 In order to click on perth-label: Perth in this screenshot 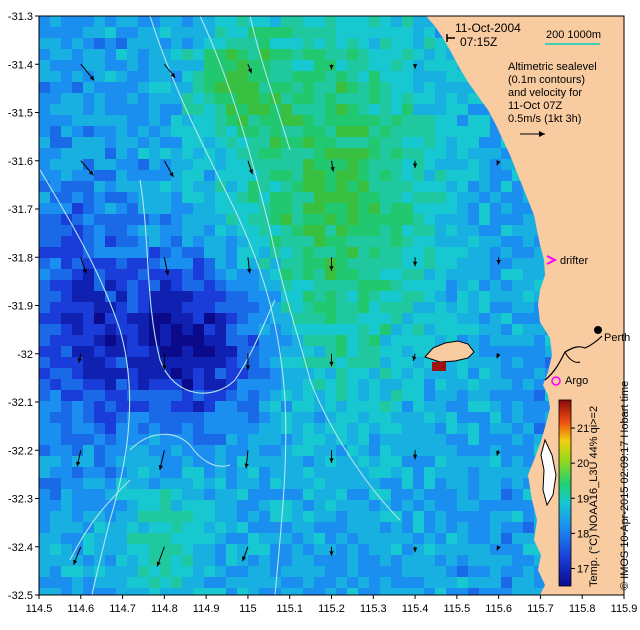, I will do `click(617, 338)`.